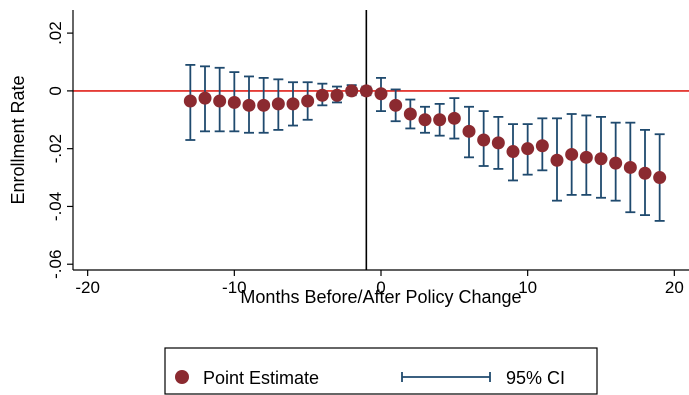 The height and width of the screenshot is (395, 689). I want to click on legend-label-95-ci: 95% CI, so click(535, 378).